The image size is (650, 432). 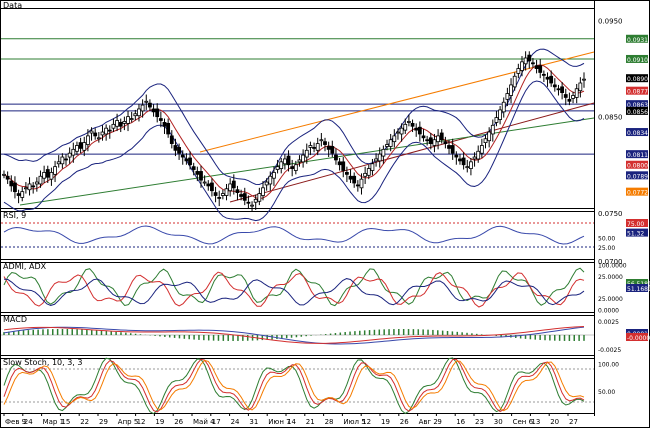 I want to click on stoch-slow-line, so click(x=294, y=385).